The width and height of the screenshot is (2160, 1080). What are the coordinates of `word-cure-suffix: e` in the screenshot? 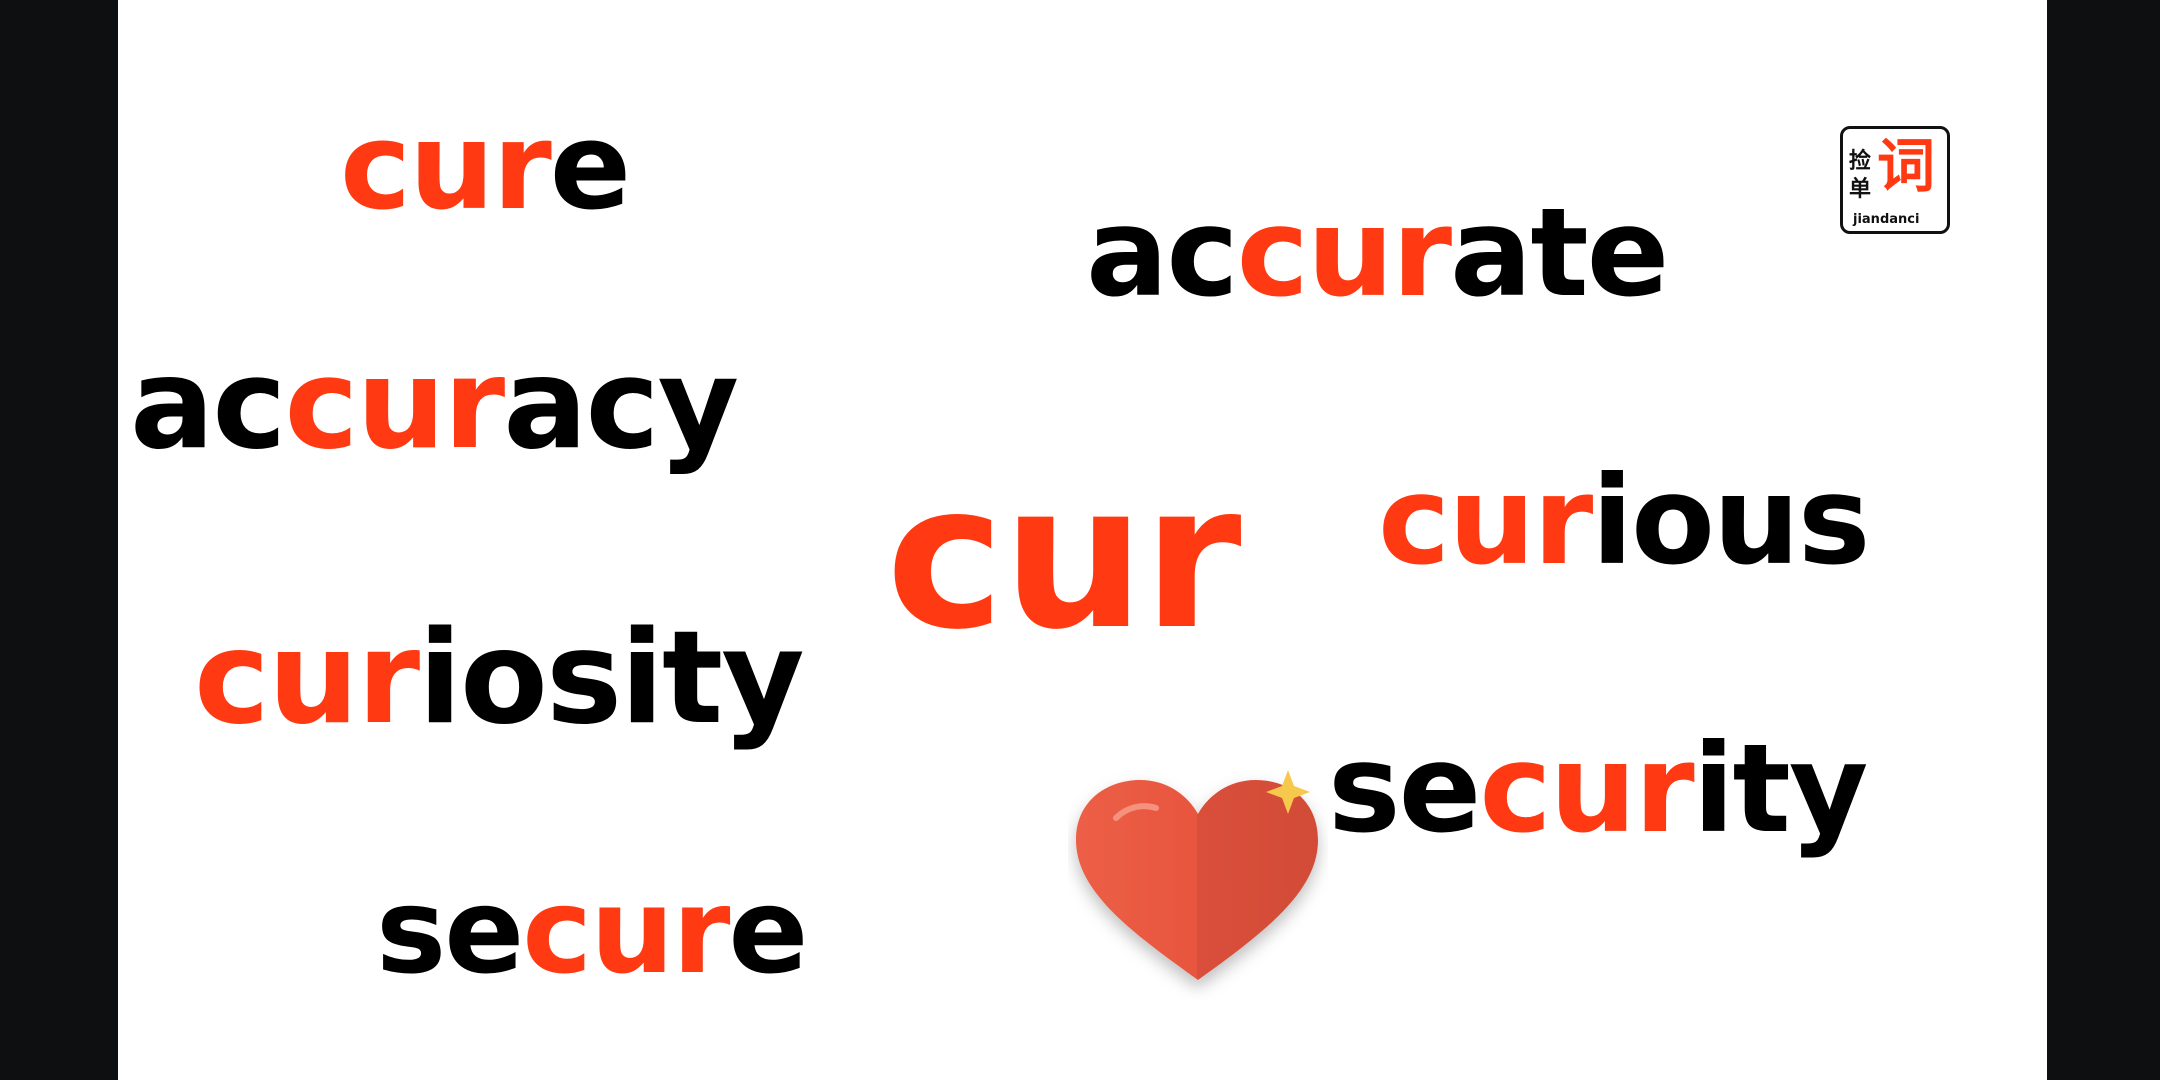 It's located at (590, 167).